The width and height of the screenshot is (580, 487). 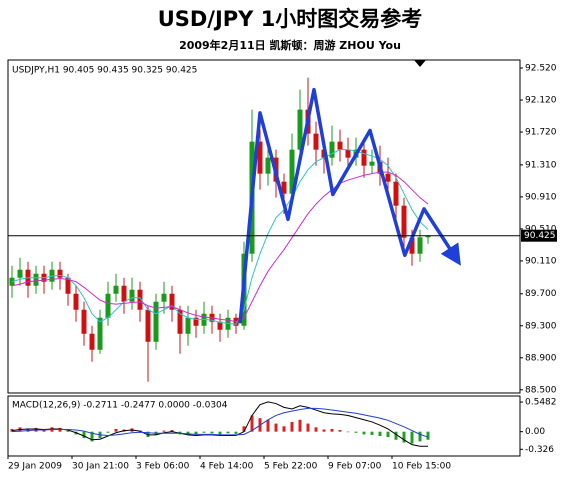 What do you see at coordinates (541, 294) in the screenshot?
I see `y-tick-label: 89.700` at bounding box center [541, 294].